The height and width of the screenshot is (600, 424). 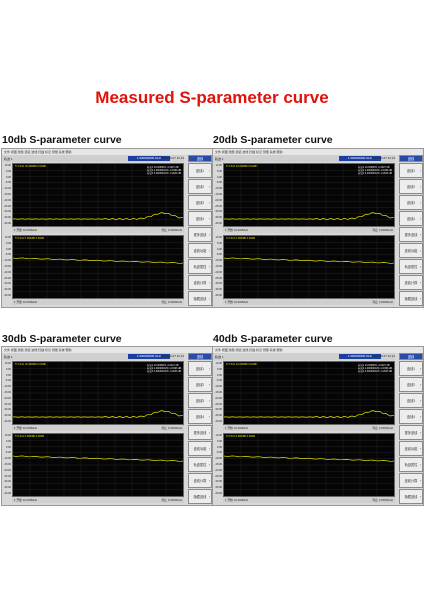 I want to click on softkey-label: 隐藏迹线, so click(x=411, y=497).